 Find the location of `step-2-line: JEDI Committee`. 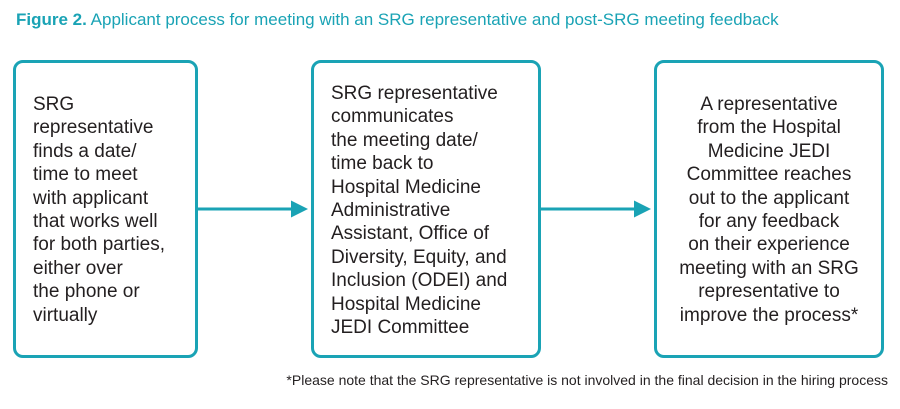

step-2-line: JEDI Committee is located at coordinates (400, 328).